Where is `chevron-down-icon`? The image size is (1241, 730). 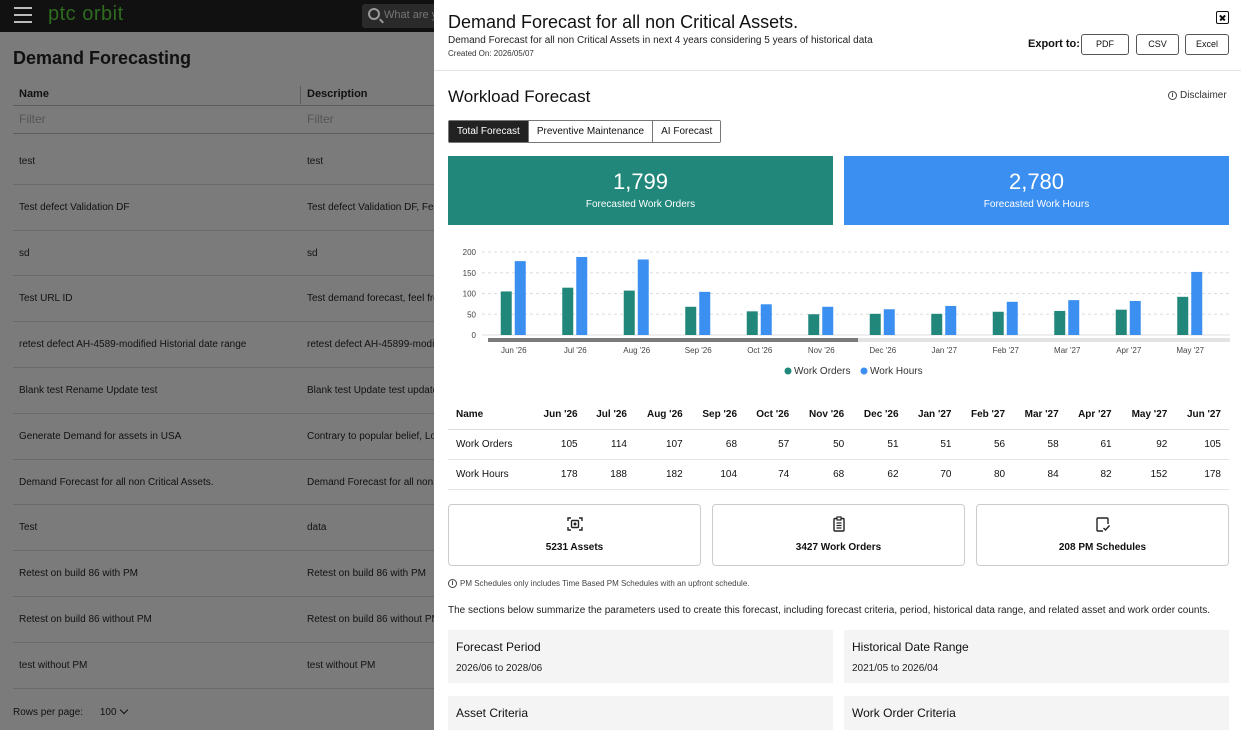
chevron-down-icon is located at coordinates (123, 710).